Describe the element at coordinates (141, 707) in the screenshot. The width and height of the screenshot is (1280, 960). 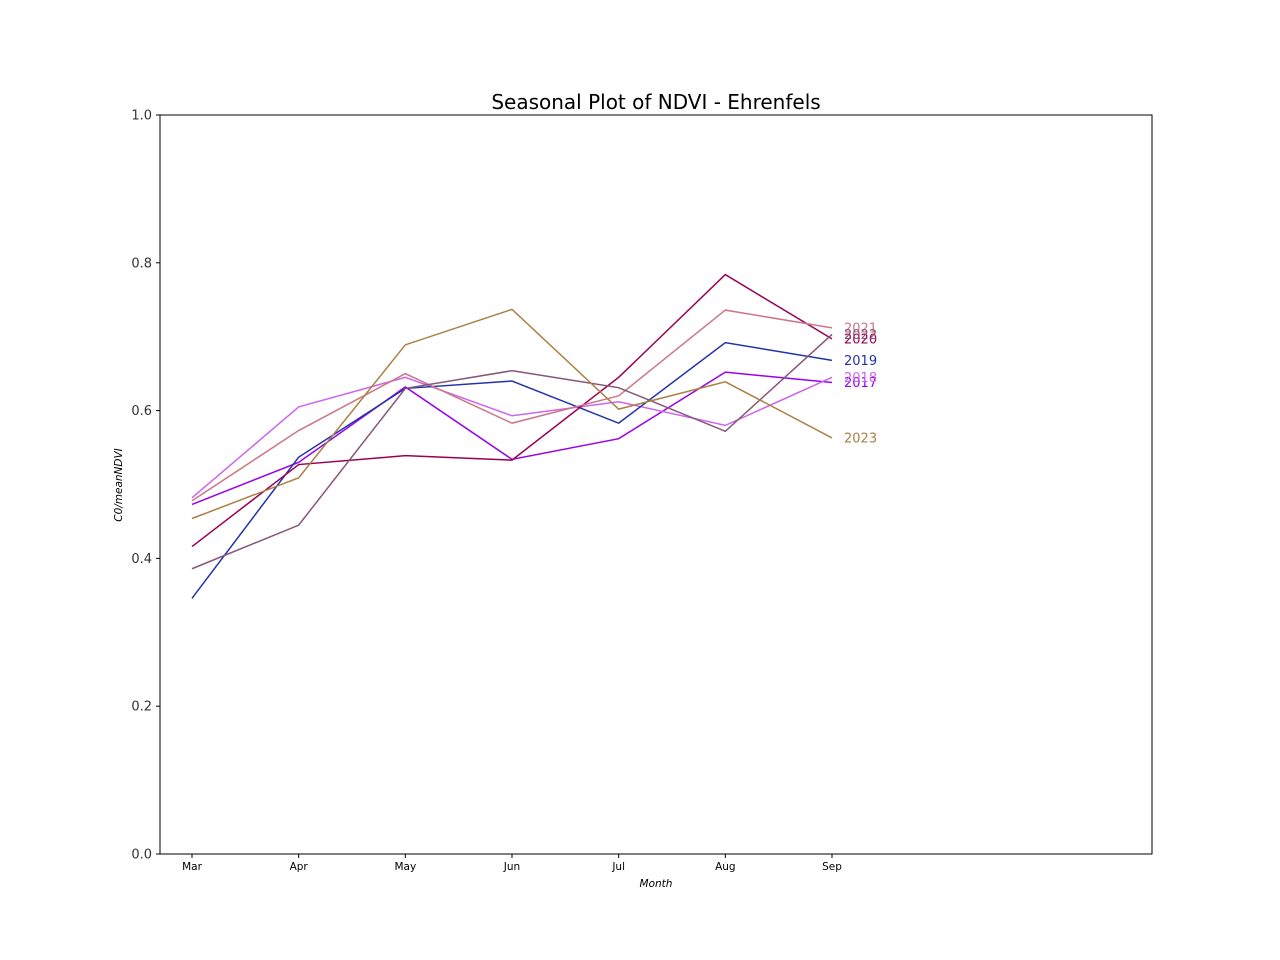
I see `y-tick-label: 0.2` at that location.